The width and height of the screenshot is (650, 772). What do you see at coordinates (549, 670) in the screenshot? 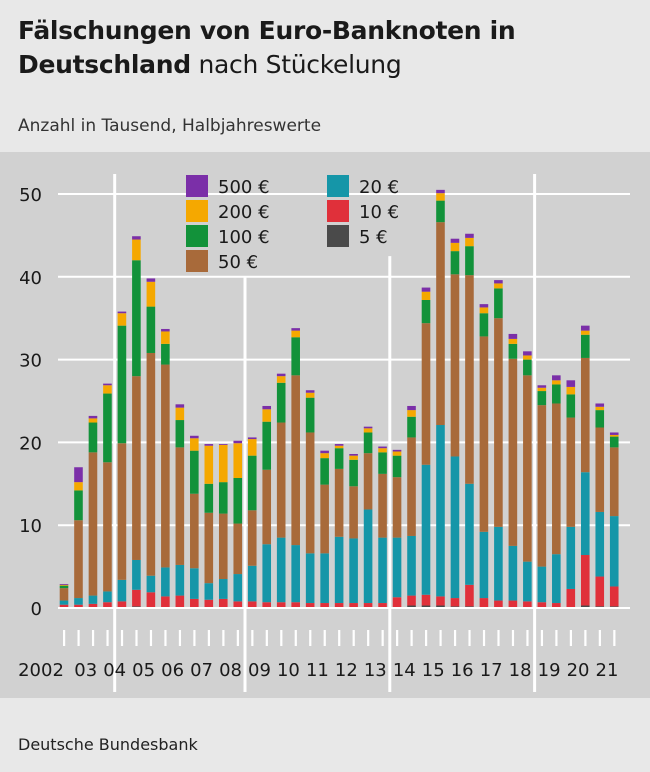
I see `x-tick-label: 19` at bounding box center [549, 670].